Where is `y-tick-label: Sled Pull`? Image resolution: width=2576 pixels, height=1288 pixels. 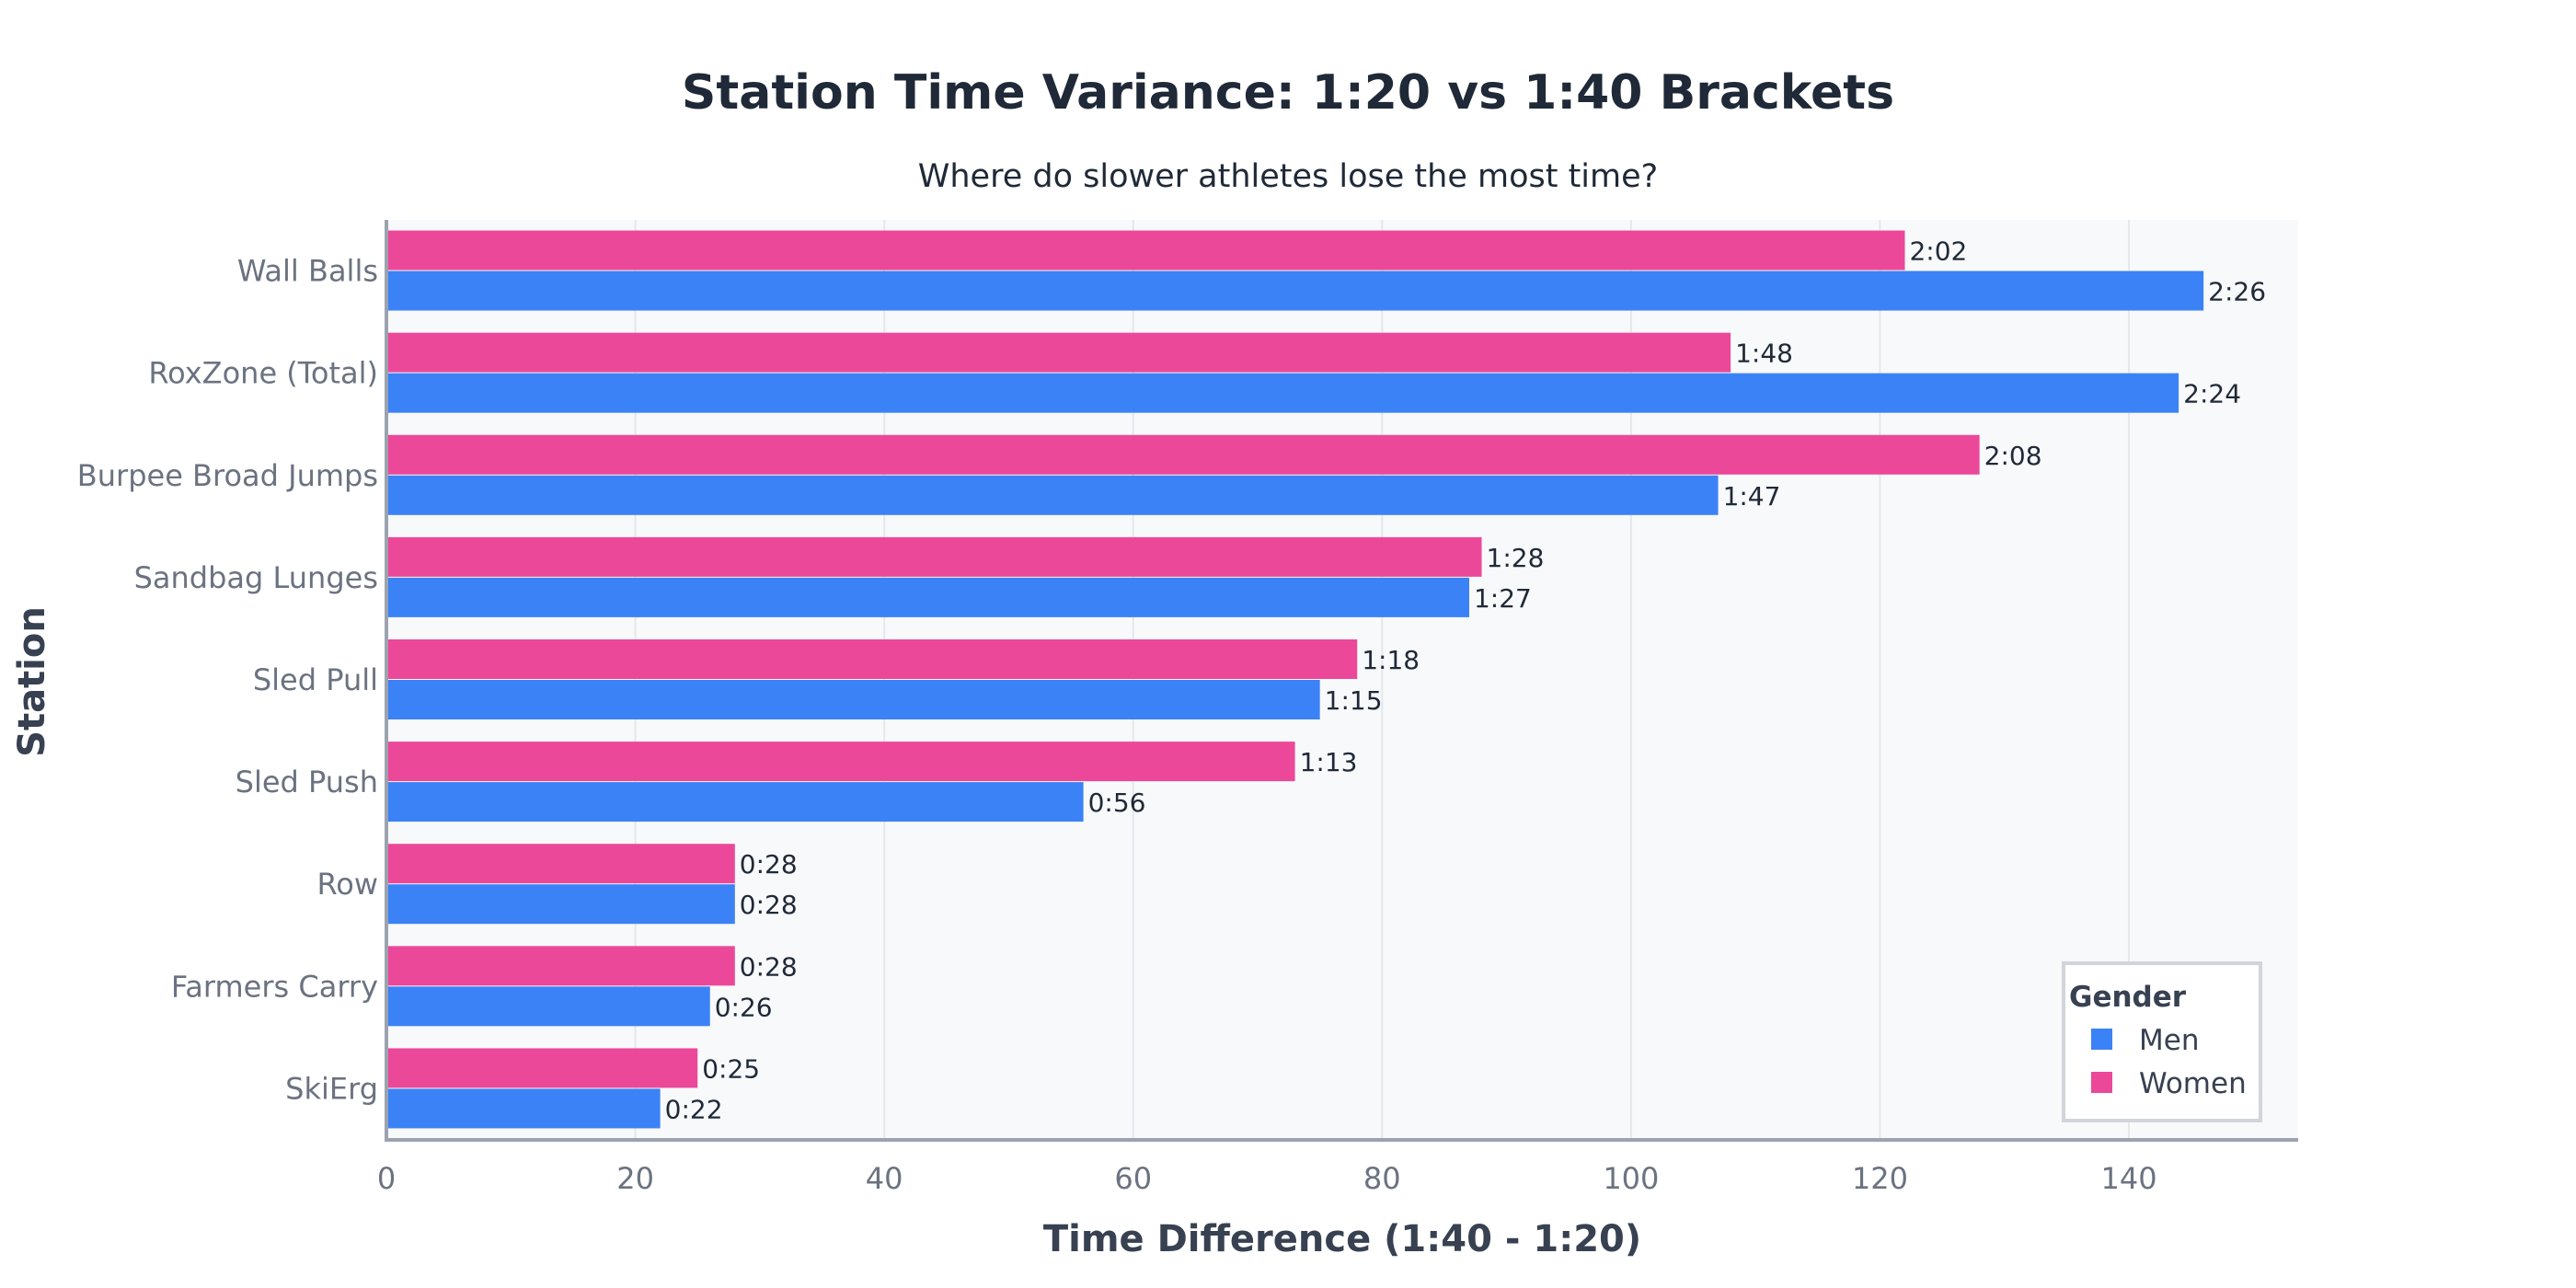
y-tick-label: Sled Pull is located at coordinates (315, 679).